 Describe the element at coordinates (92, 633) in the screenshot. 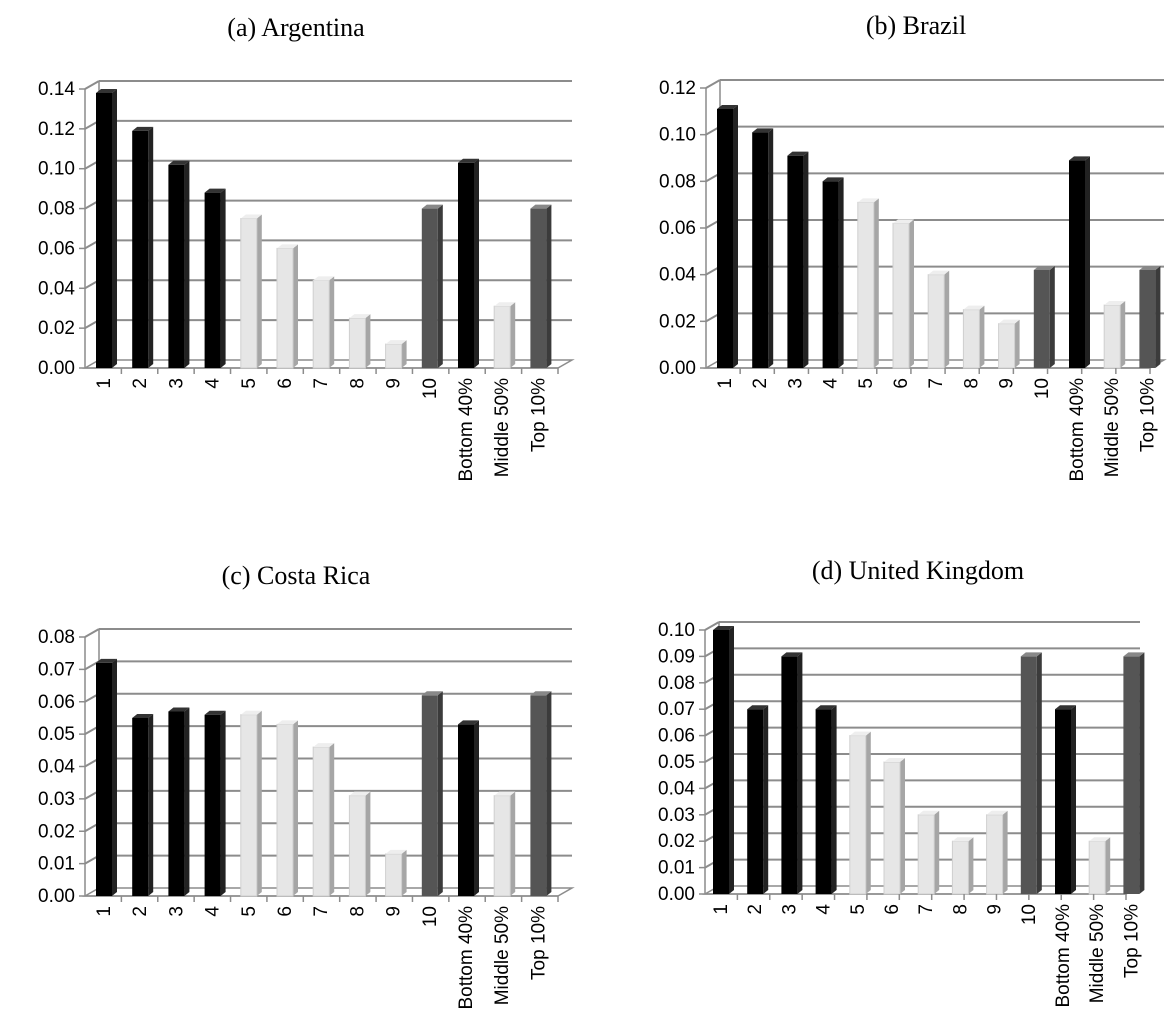

I see `gridline-diagonal` at that location.